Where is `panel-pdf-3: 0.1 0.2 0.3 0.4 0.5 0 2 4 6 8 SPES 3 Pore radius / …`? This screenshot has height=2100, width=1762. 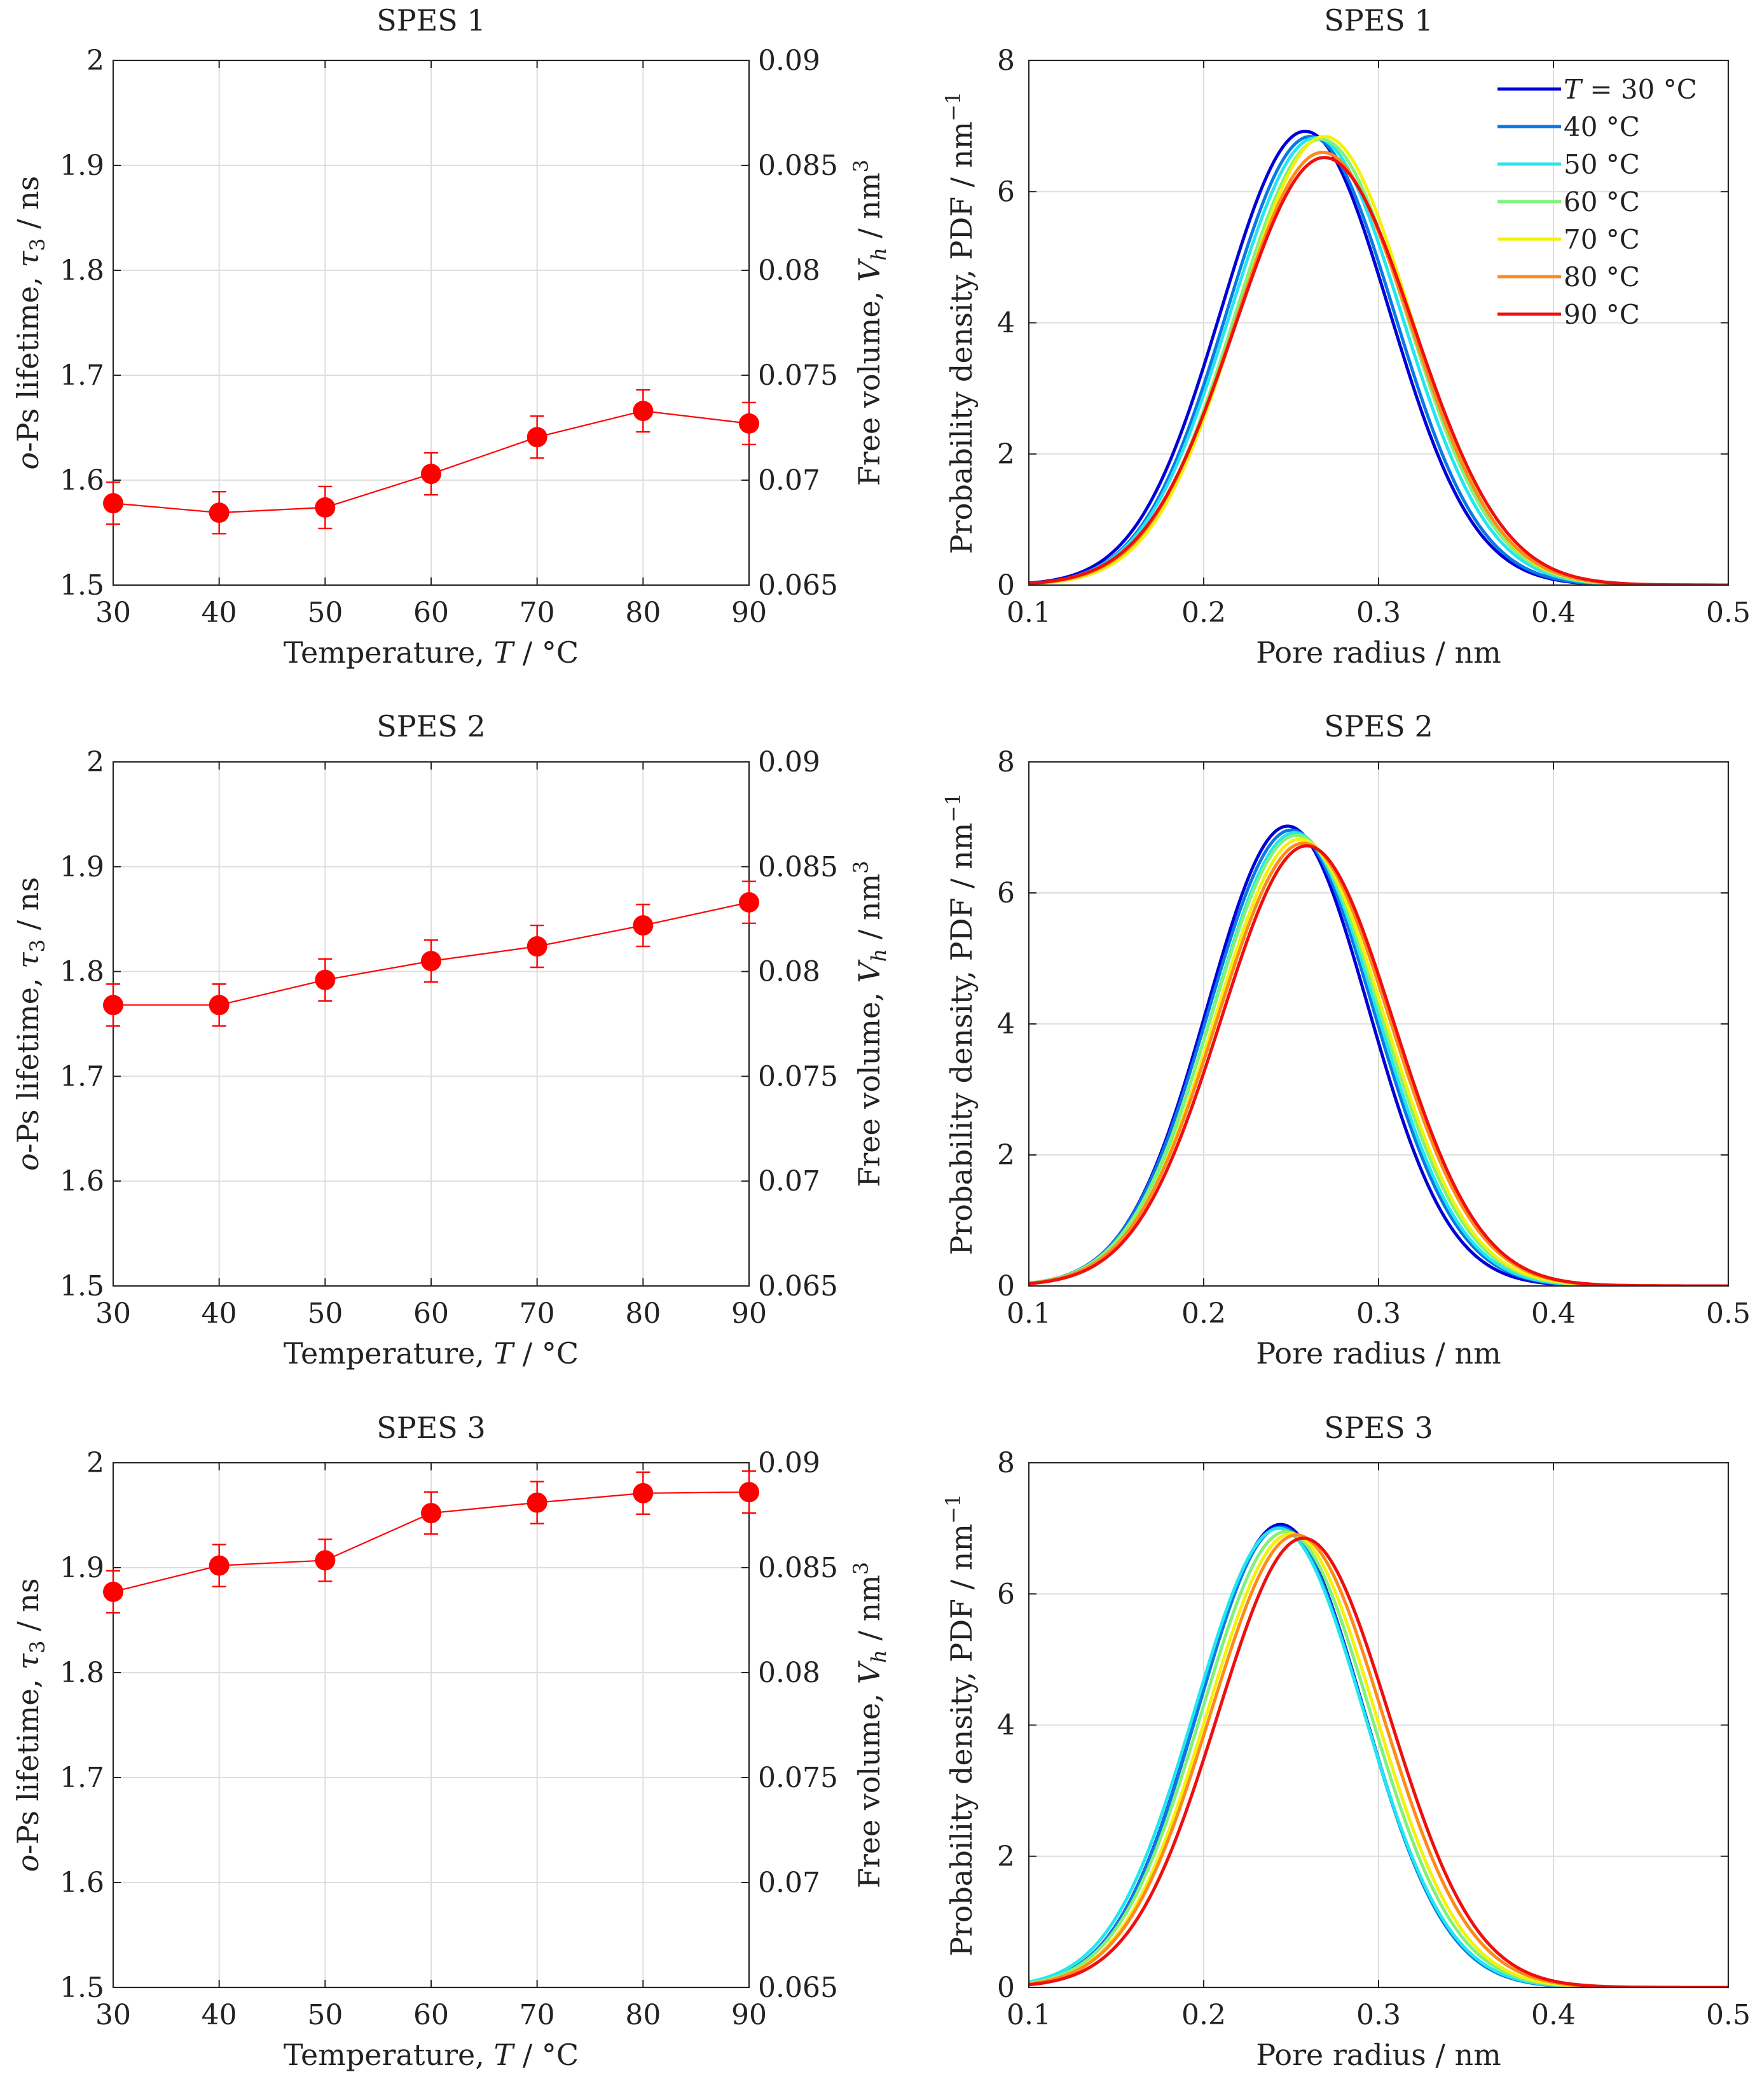
panel-pdf-3: 0.1 0.2 0.3 0.4 0.5 0 2 4 6 8 SPES 3 Pore radius / … is located at coordinates (1346, 1741).